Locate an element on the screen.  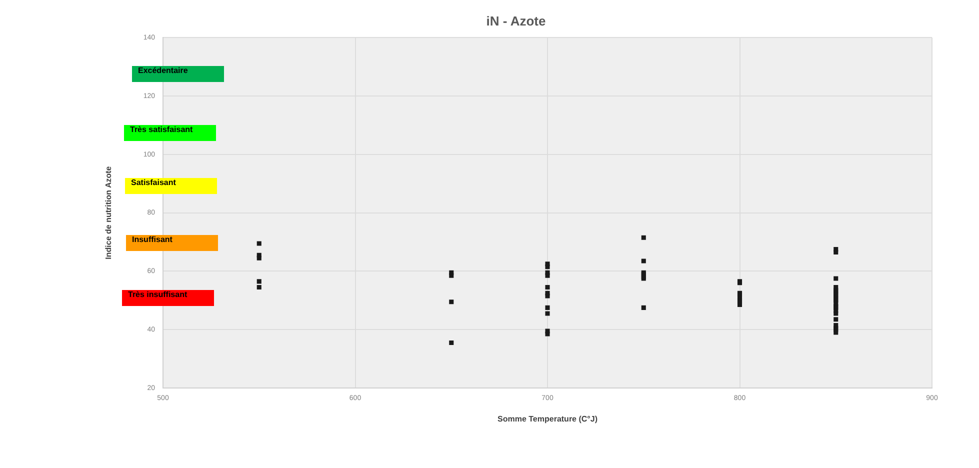
x-axis-title: Somme Temperature (C°J) is located at coordinates (548, 419).